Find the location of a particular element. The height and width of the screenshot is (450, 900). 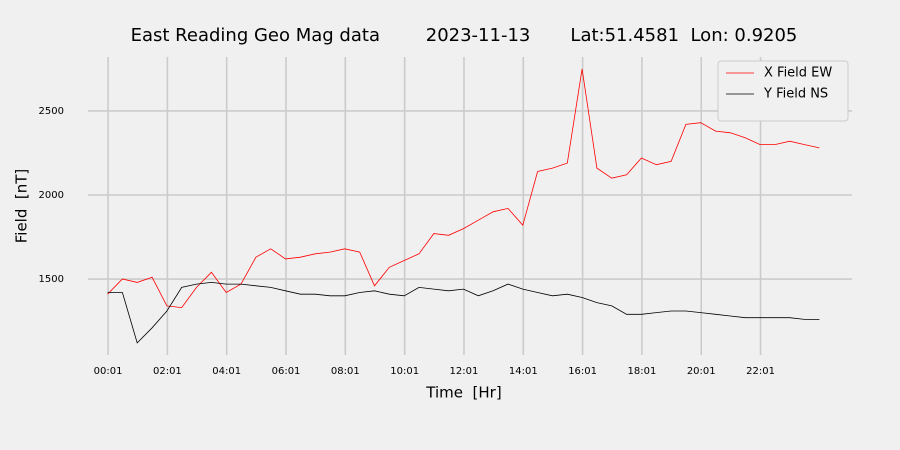

x-axis-label: Time [Hr] is located at coordinates (463, 393).